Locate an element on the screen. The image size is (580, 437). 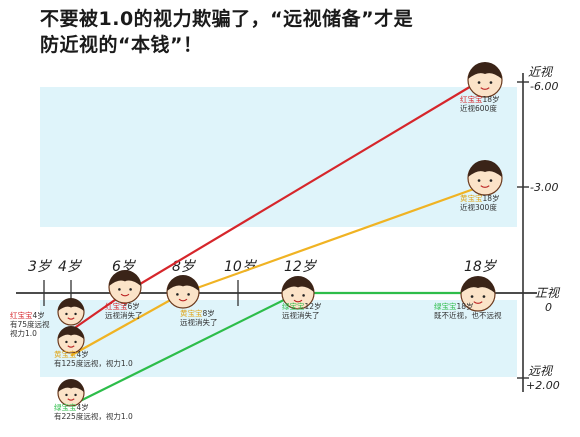
axis-label-emmetropia: 正视 is located at coordinates (548, 293).